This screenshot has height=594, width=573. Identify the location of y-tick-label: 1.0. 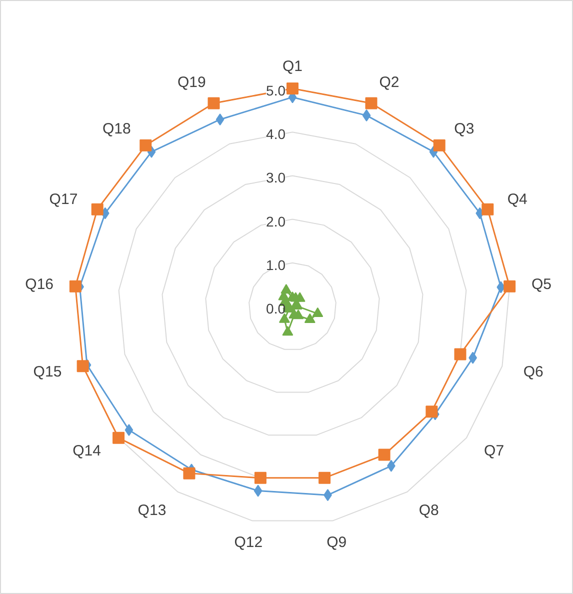
(276, 264).